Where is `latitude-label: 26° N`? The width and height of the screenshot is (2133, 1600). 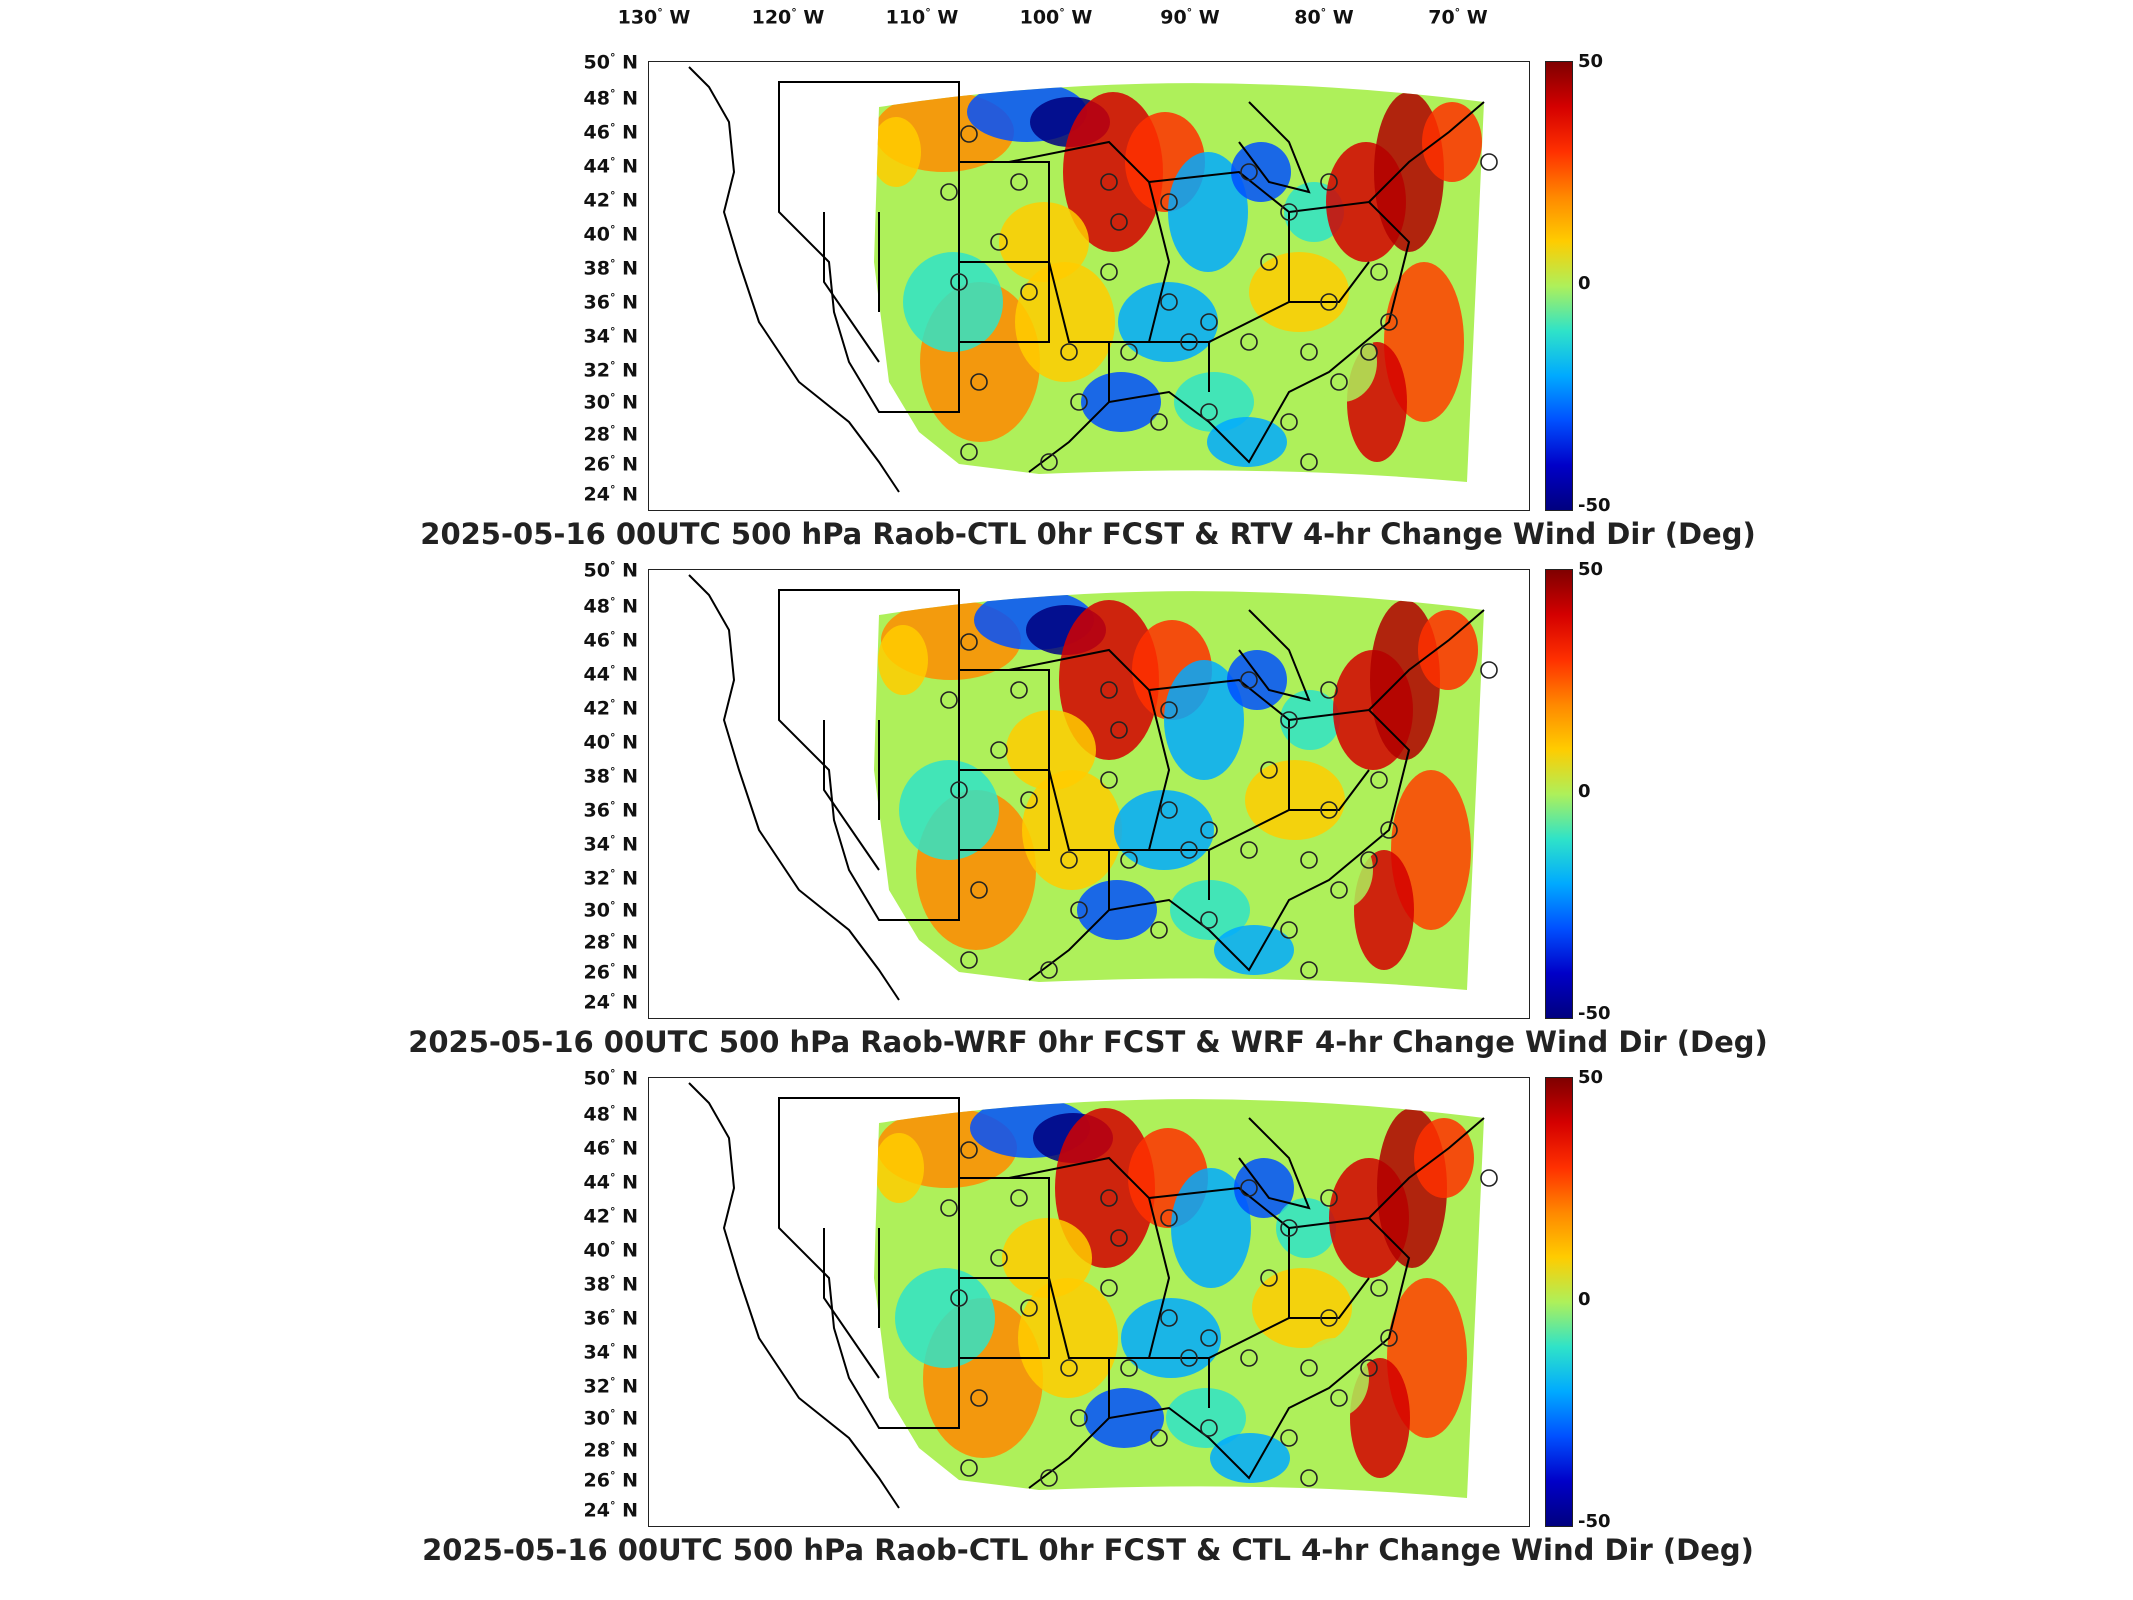 latitude-label: 26° N is located at coordinates (610, 464).